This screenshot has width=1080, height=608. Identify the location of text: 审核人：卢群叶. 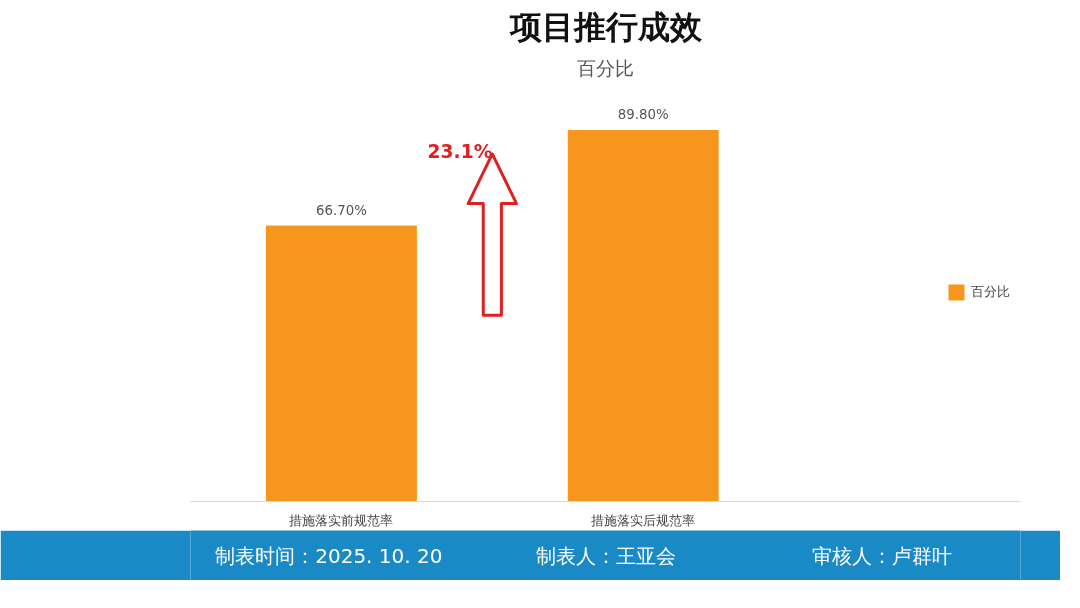
(882, 555).